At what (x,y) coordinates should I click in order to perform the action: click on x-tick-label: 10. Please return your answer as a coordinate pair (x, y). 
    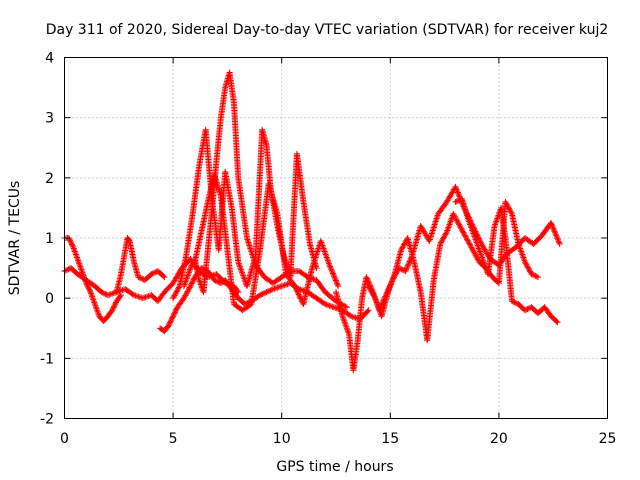
    Looking at the image, I should click on (282, 439).